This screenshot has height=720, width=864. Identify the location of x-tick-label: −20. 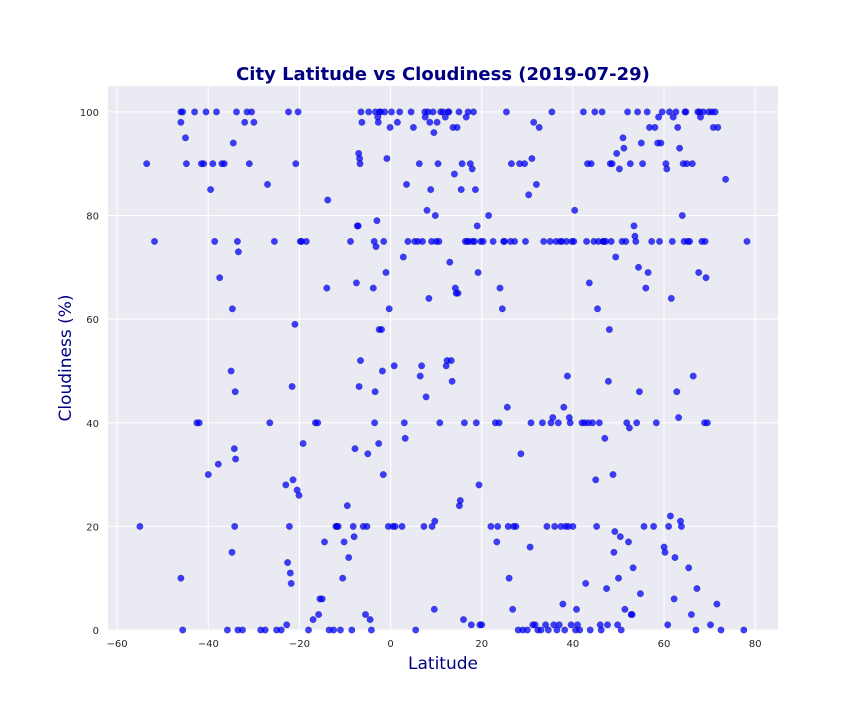
(299, 644).